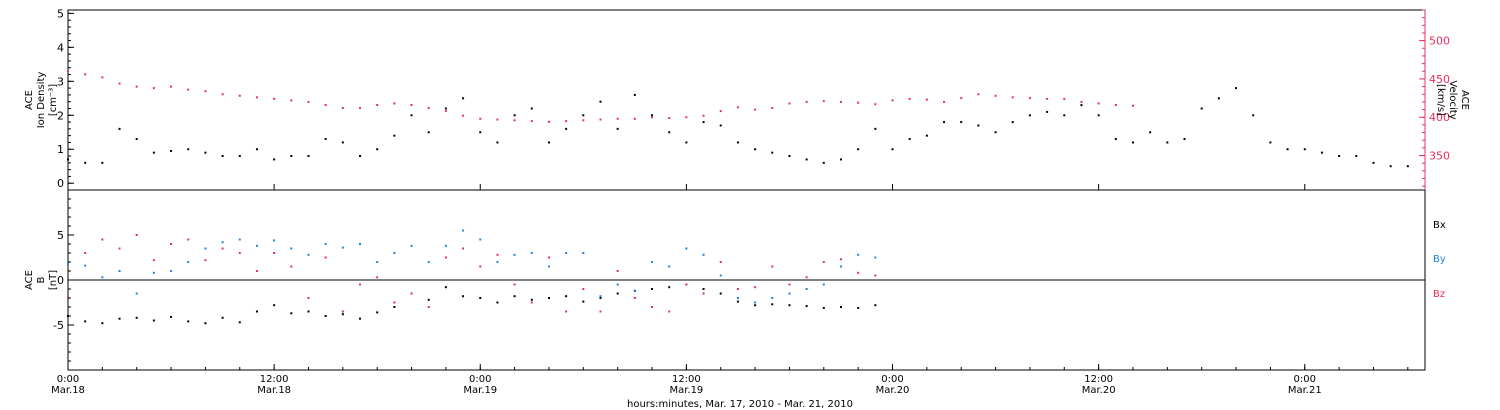 This screenshot has height=410, width=1500. Describe the element at coordinates (68, 390) in the screenshot. I see `x-tick-date: Mar.18` at that location.